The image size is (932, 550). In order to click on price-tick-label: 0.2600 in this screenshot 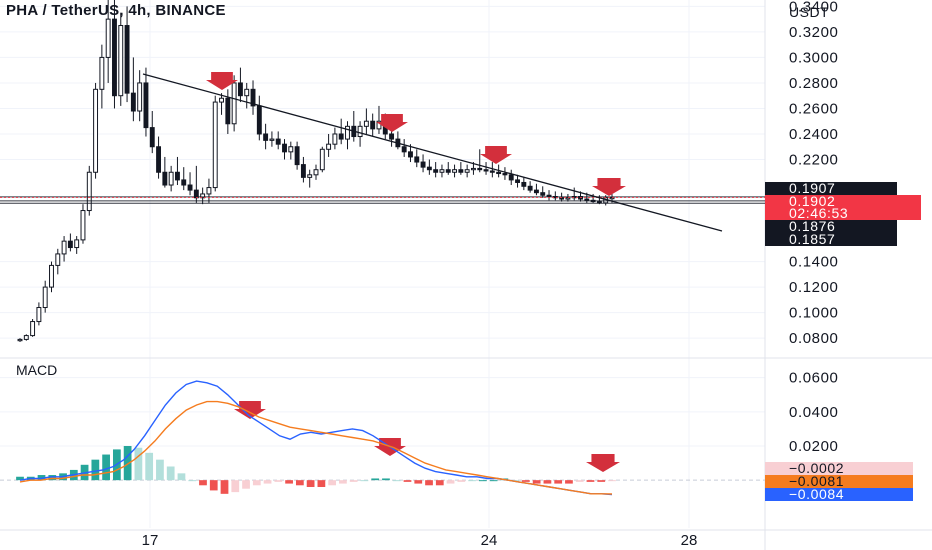, I will do `click(813, 108)`.